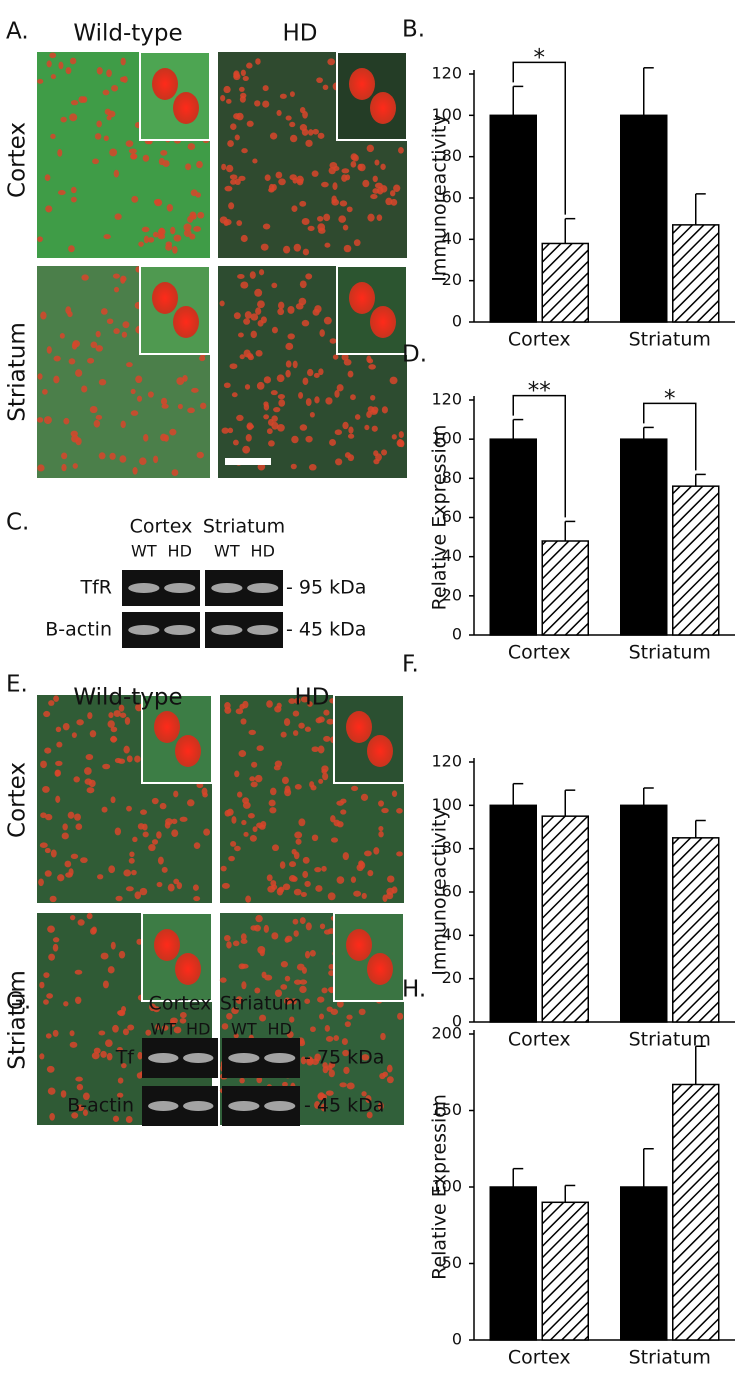 This screenshot has width=753, height=1378. I want to click on inset, so click(175, 310).